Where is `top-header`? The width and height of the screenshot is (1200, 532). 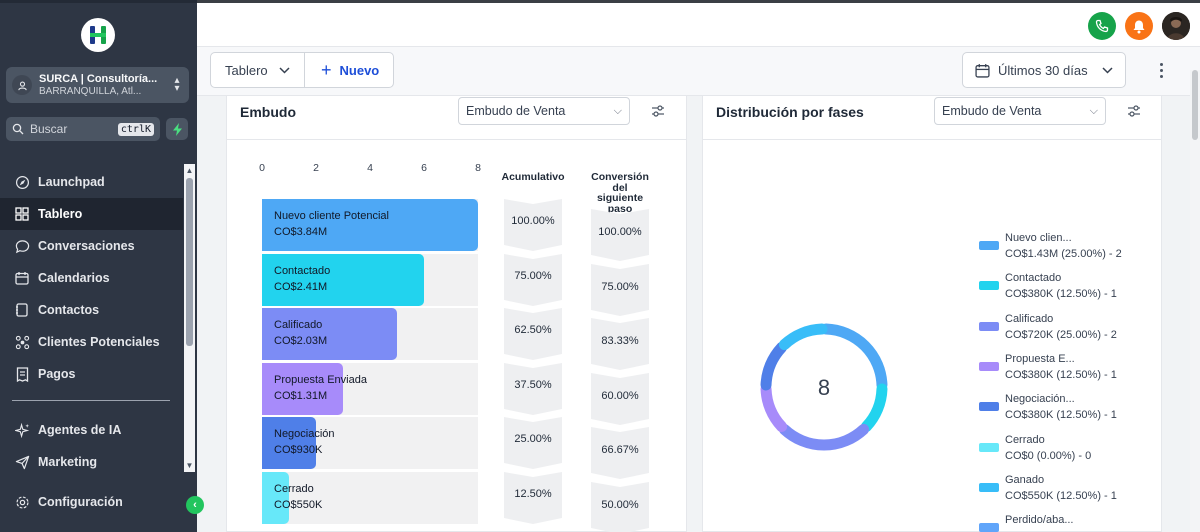
top-header is located at coordinates (698, 23).